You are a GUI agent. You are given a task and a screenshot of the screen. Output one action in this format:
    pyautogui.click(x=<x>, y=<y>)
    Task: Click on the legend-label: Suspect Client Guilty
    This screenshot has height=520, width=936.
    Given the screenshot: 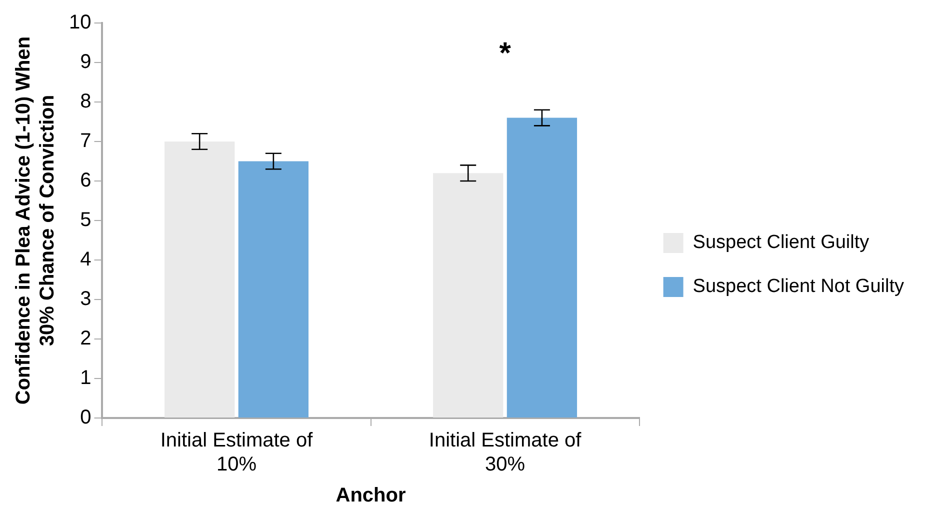 What is the action you would take?
    pyautogui.click(x=781, y=243)
    